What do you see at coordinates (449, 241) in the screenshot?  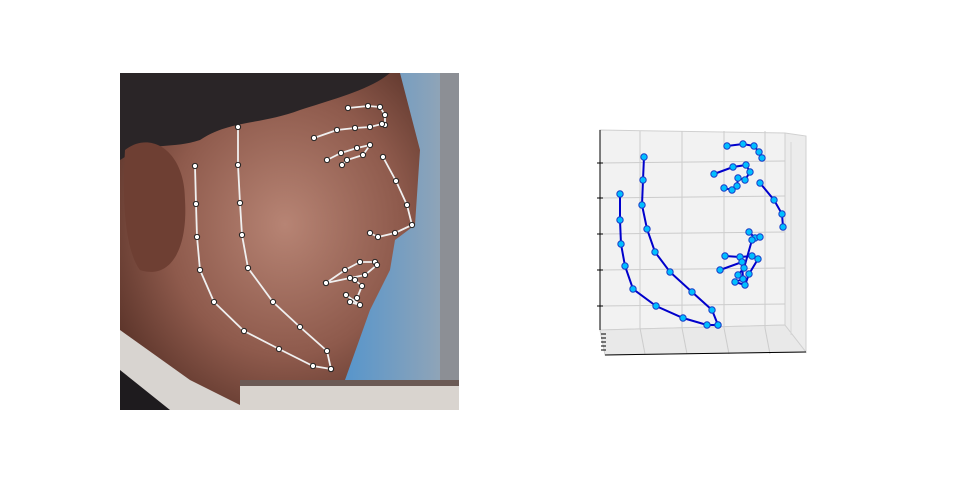 I see `photo-edge` at bounding box center [449, 241].